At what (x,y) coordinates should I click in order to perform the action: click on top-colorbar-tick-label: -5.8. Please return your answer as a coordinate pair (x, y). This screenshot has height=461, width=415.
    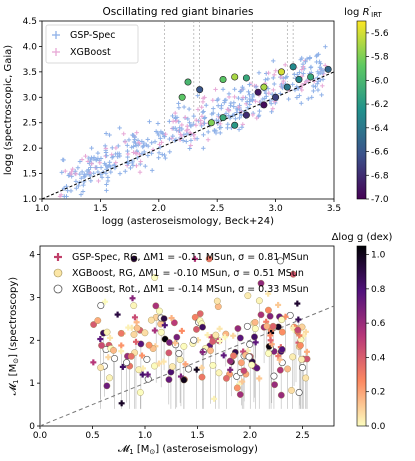
    Looking at the image, I should click on (380, 58).